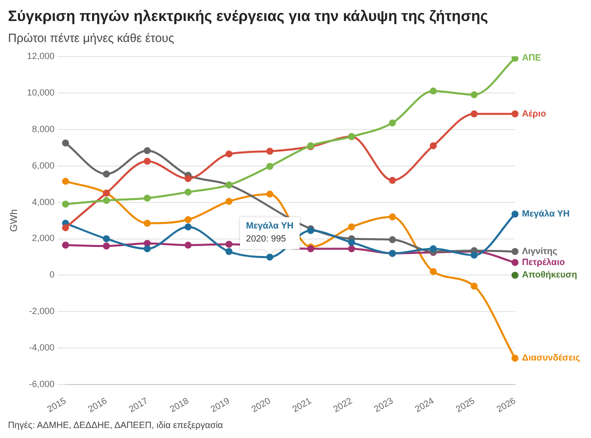 This screenshot has height=438, width=591. I want to click on x-tick-label: 2019, so click(220, 405).